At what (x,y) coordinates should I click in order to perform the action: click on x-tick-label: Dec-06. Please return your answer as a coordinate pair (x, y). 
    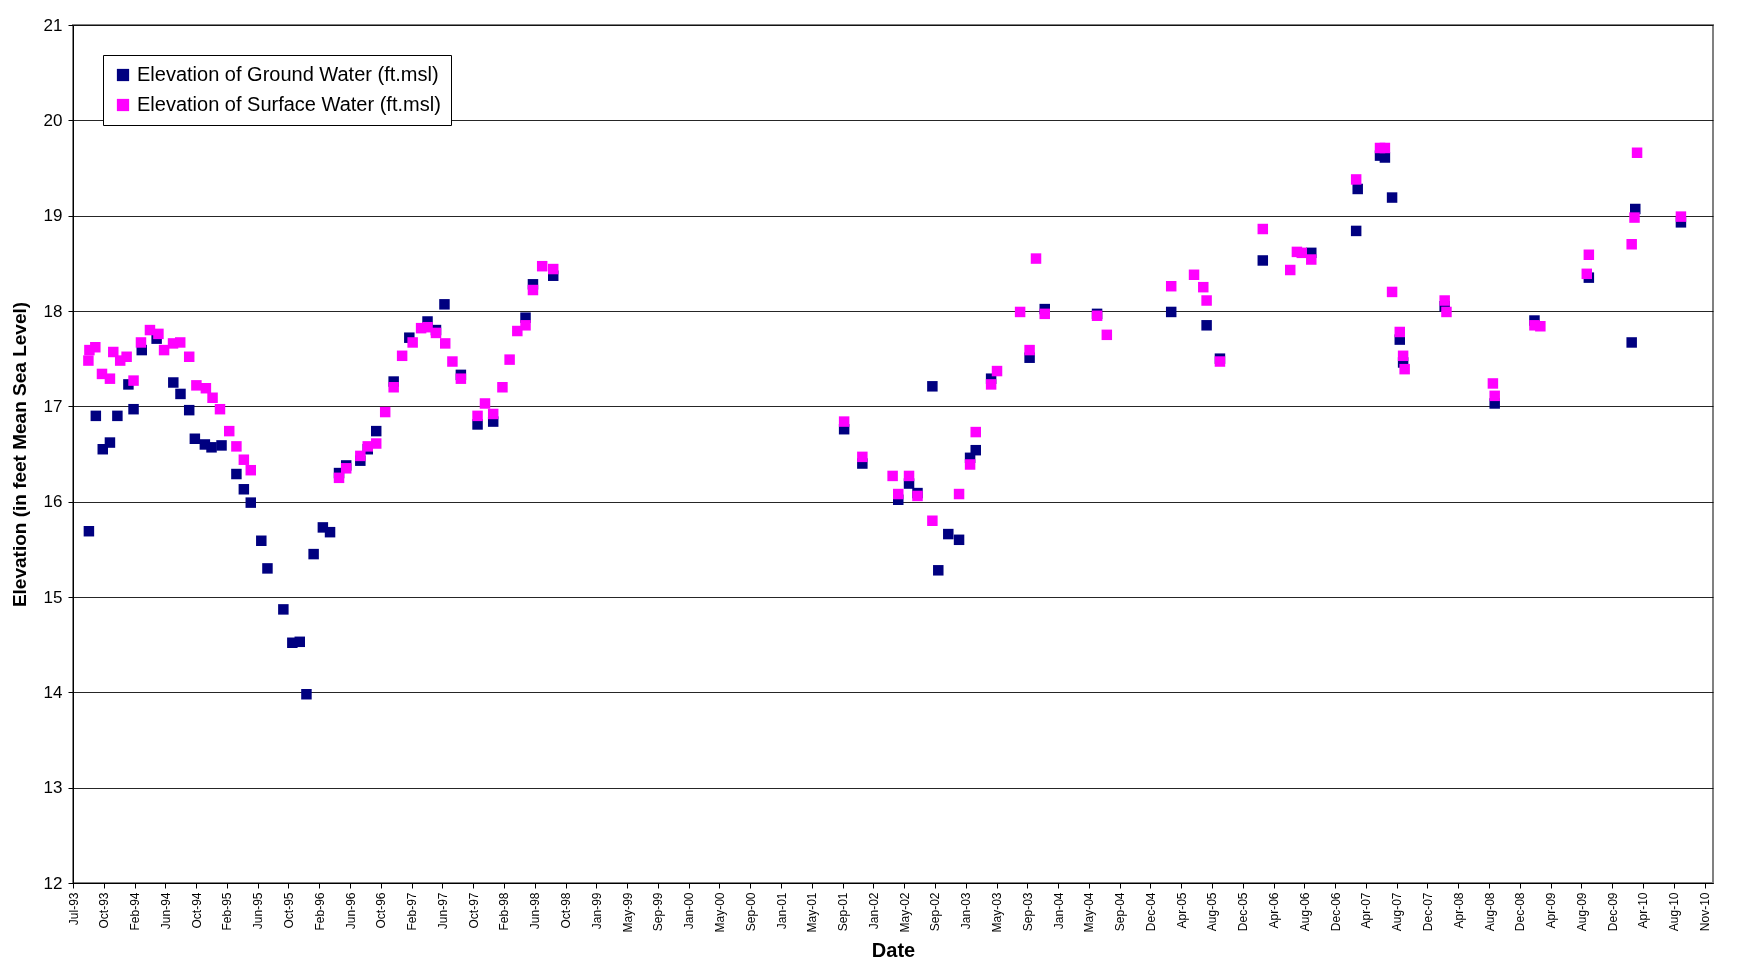
    Looking at the image, I should click on (1335, 912).